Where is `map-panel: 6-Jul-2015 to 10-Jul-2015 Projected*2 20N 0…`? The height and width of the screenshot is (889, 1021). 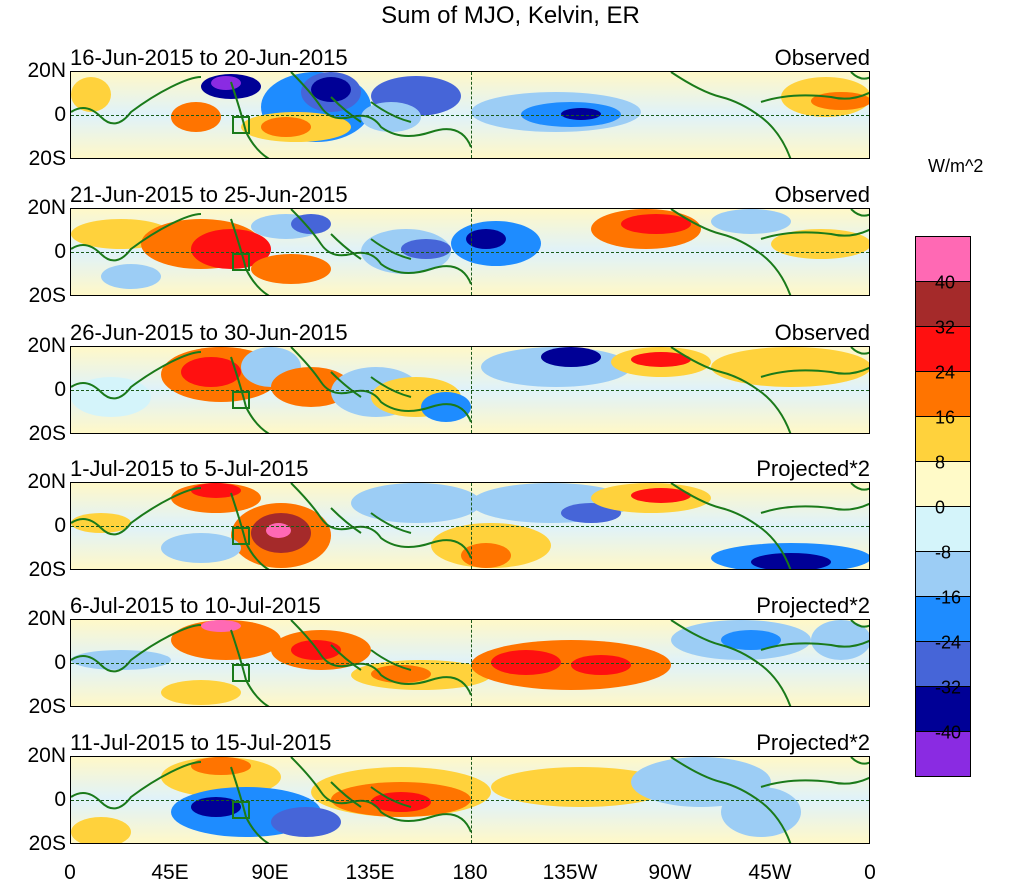
map-panel: 6-Jul-2015 to 10-Jul-2015 Projected*2 20N 0… is located at coordinates (448, 655).